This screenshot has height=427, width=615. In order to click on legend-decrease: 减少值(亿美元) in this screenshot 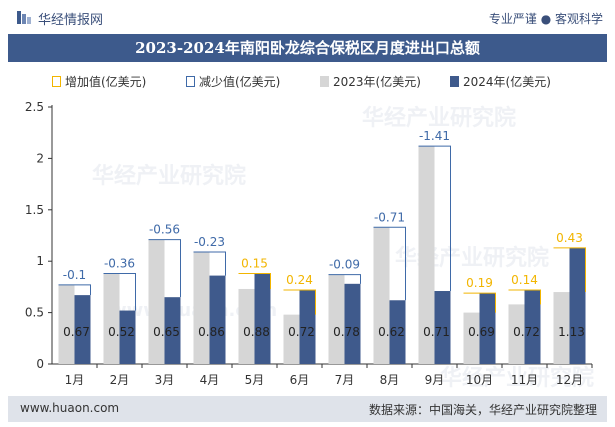, I will do `click(233, 81)`.